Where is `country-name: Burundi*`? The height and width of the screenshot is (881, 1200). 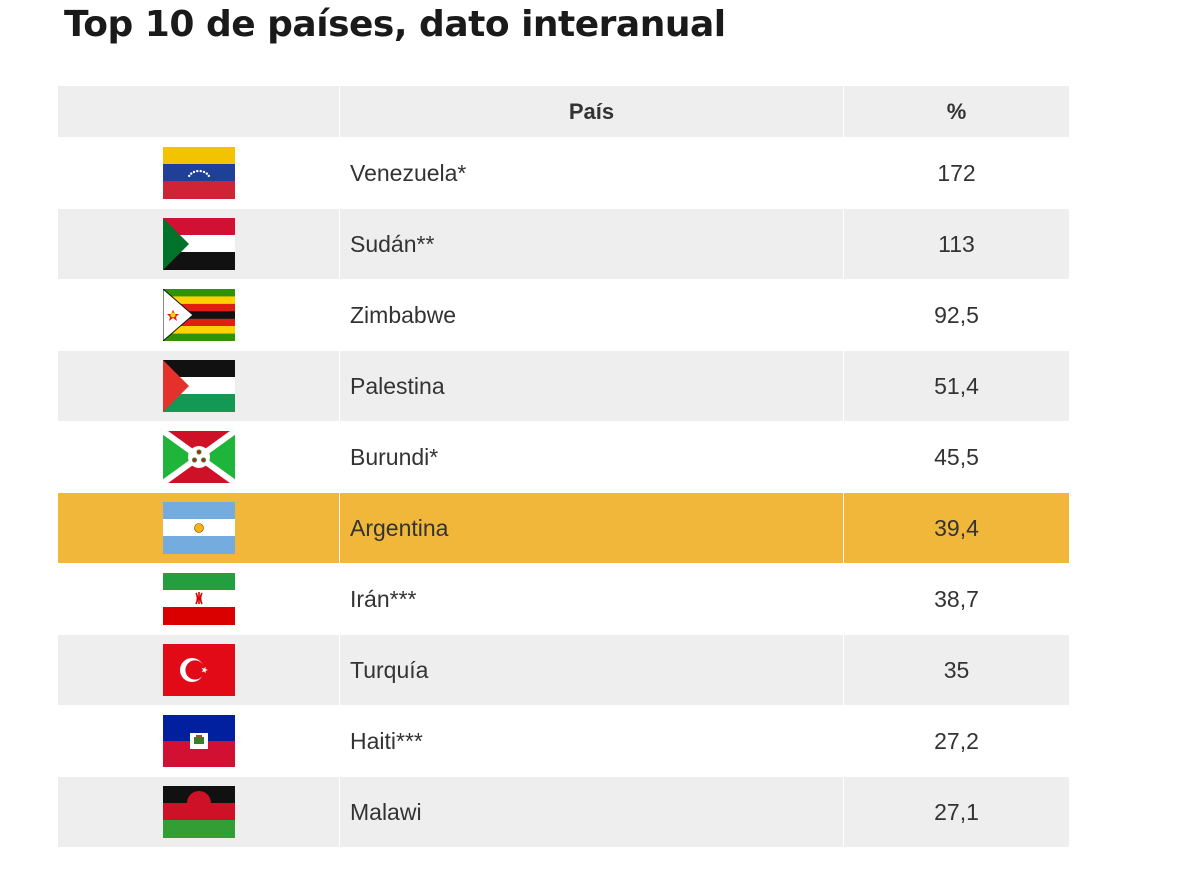
country-name: Burundi* is located at coordinates (591, 457).